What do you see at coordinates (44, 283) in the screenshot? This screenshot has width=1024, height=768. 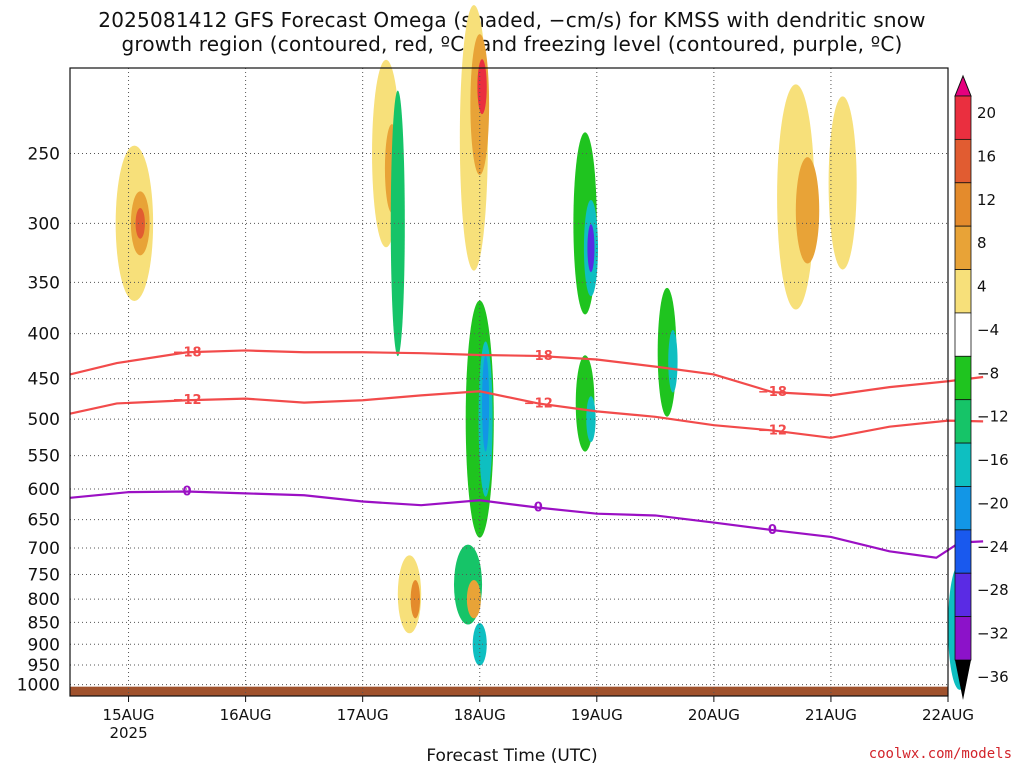 I see `y-tick-label: 350` at bounding box center [44, 283].